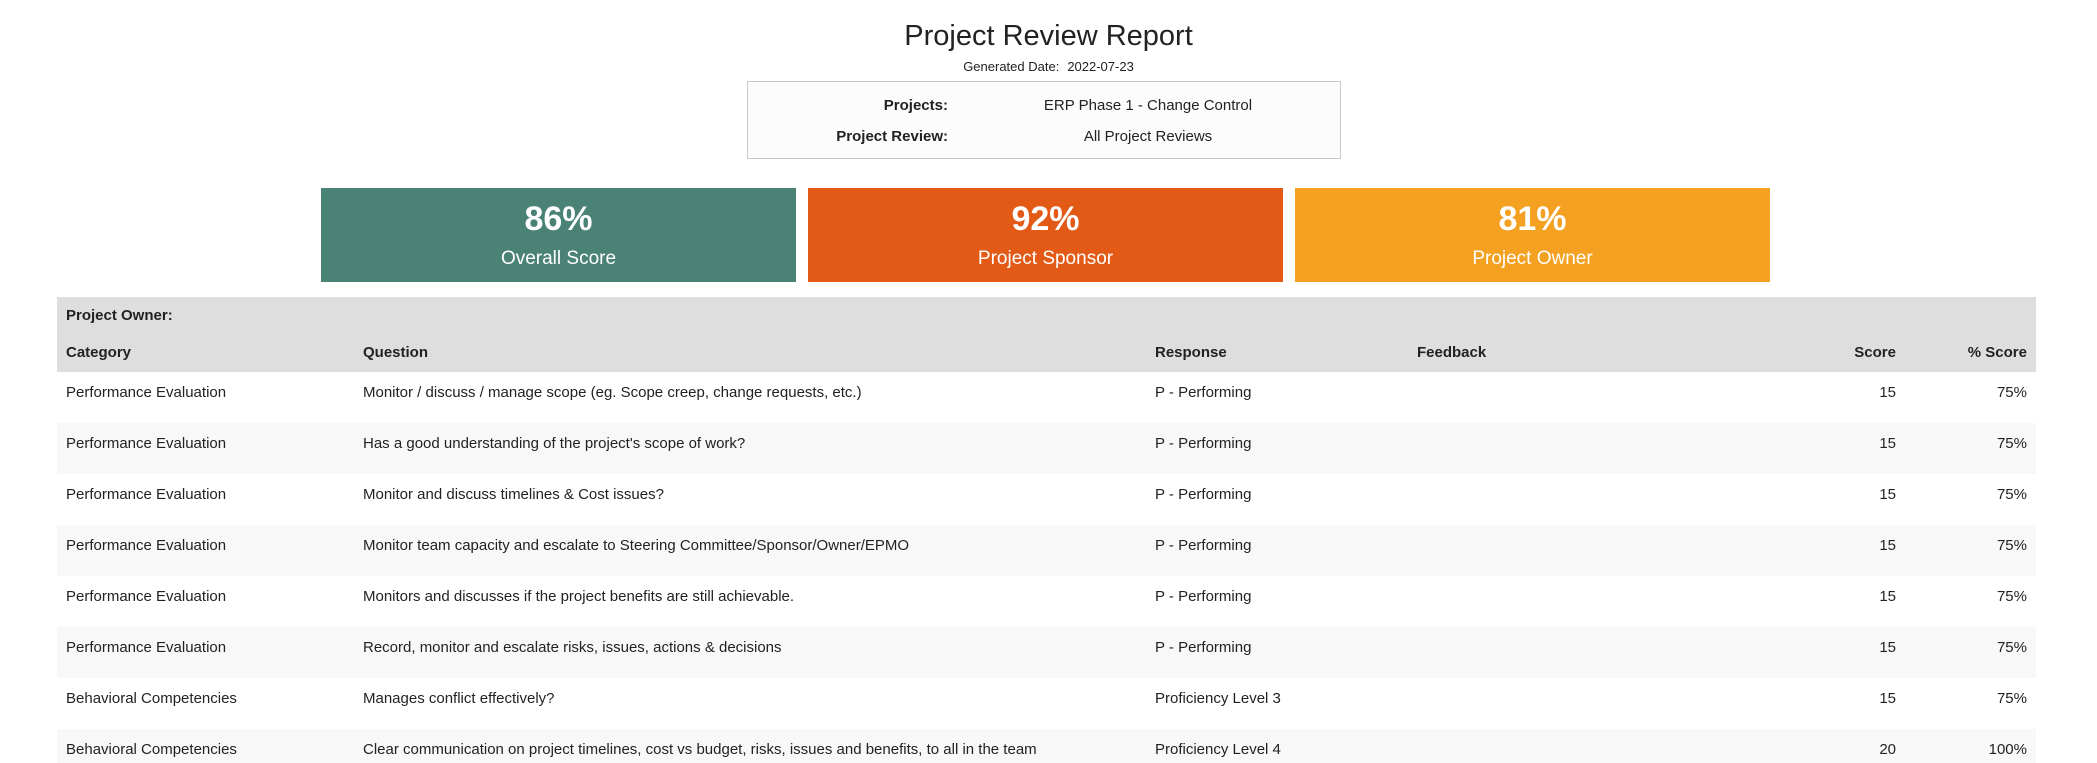  Describe the element at coordinates (558, 219) in the screenshot. I see `overall-score-percent: 86%` at that location.